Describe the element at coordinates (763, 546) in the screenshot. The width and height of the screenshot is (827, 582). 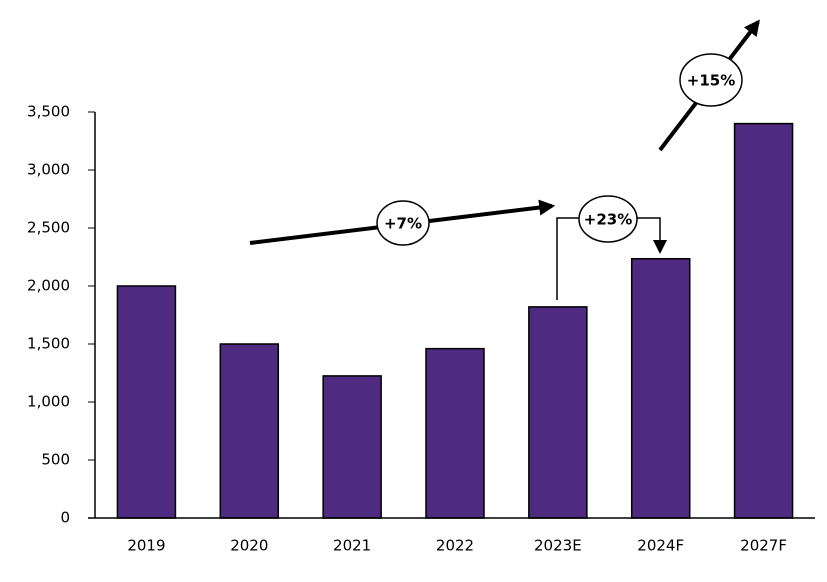
I see `x-tick-label: 2027F` at that location.